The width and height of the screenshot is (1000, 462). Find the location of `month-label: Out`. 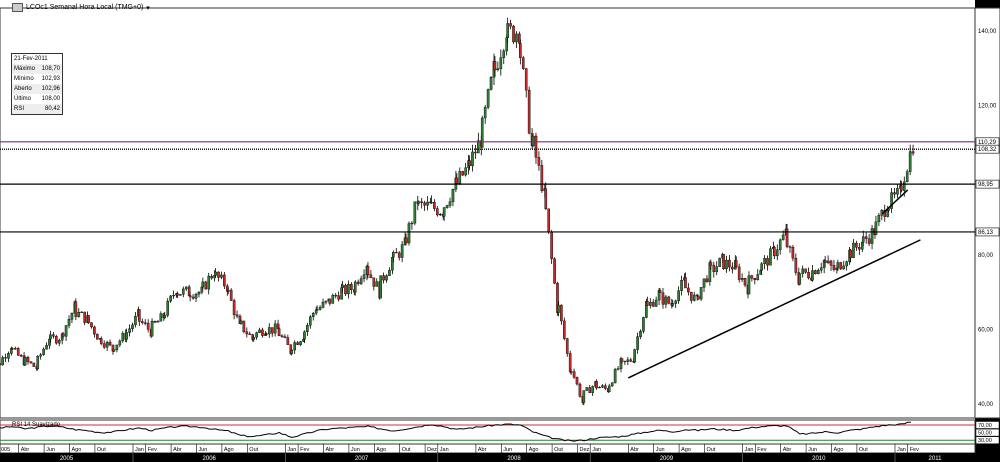

month-label: Out is located at coordinates (558, 450).